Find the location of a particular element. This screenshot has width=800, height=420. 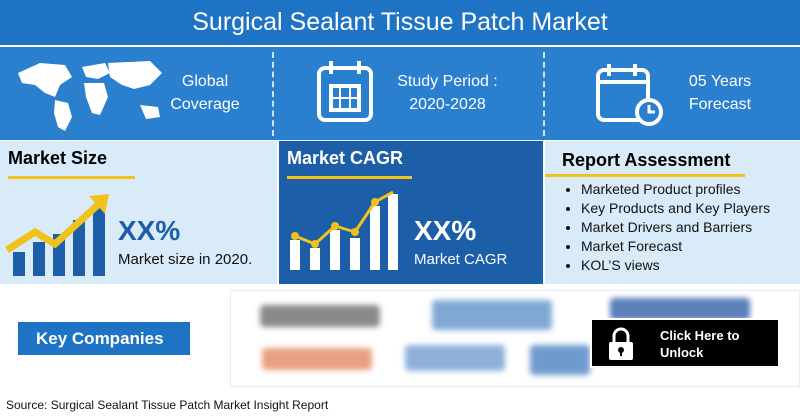

heading: Market Size is located at coordinates (58, 158).